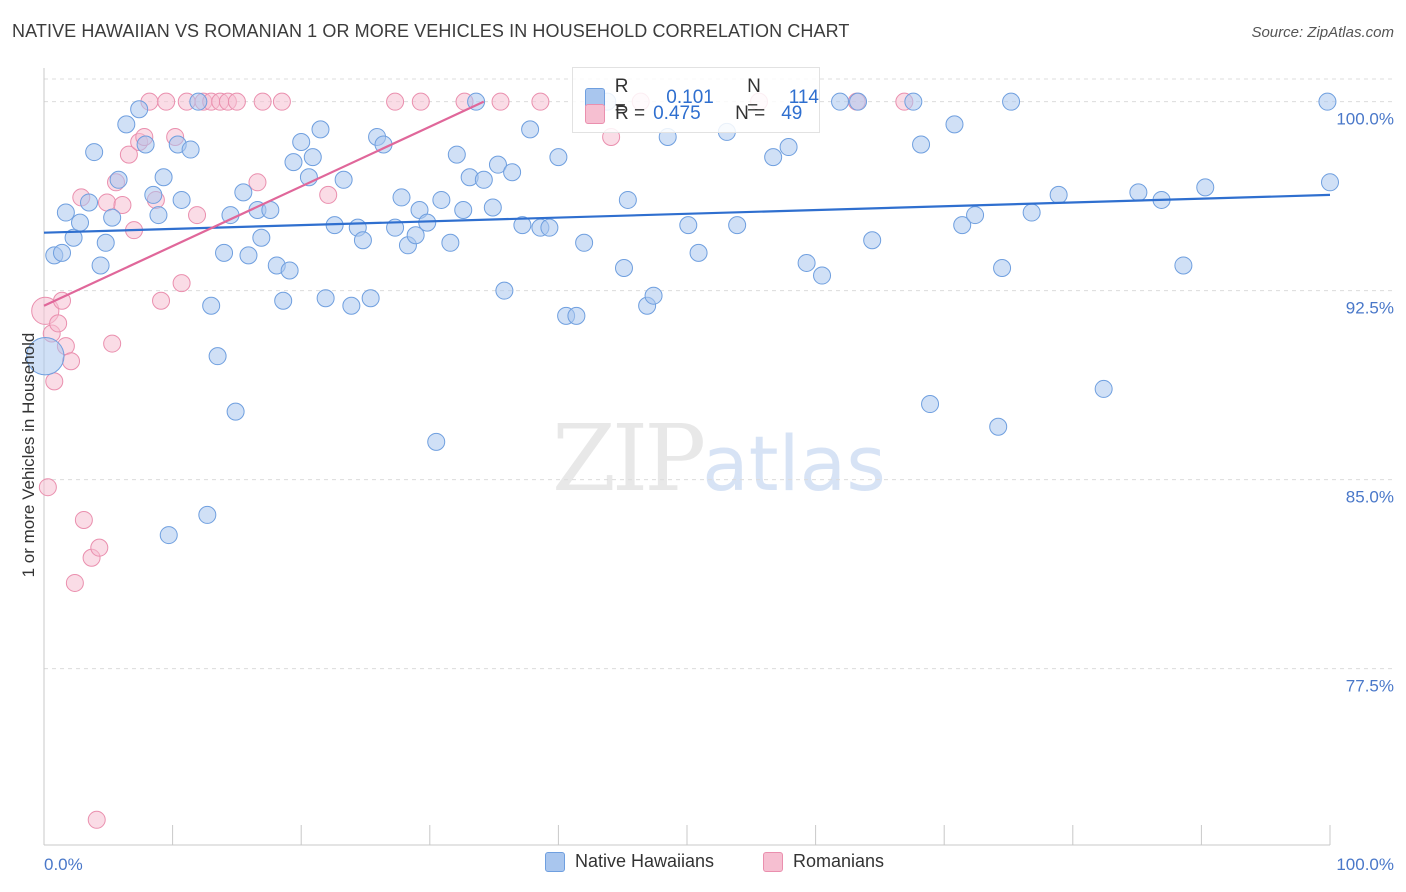 The image size is (1406, 892). What do you see at coordinates (1370, 686) in the screenshot?
I see `y-tick-label: 77.5%` at bounding box center [1370, 686].